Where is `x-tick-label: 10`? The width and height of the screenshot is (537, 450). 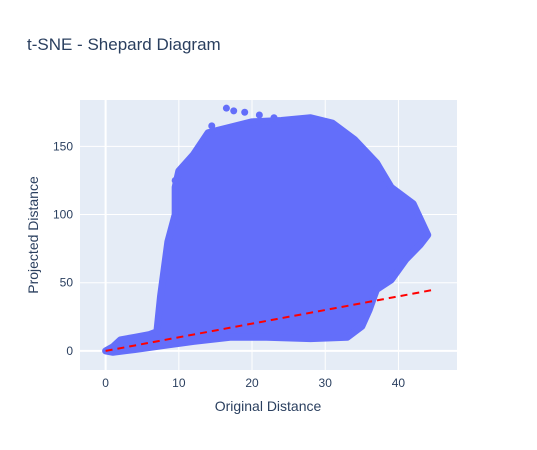
x-tick-label: 10 is located at coordinates (179, 383).